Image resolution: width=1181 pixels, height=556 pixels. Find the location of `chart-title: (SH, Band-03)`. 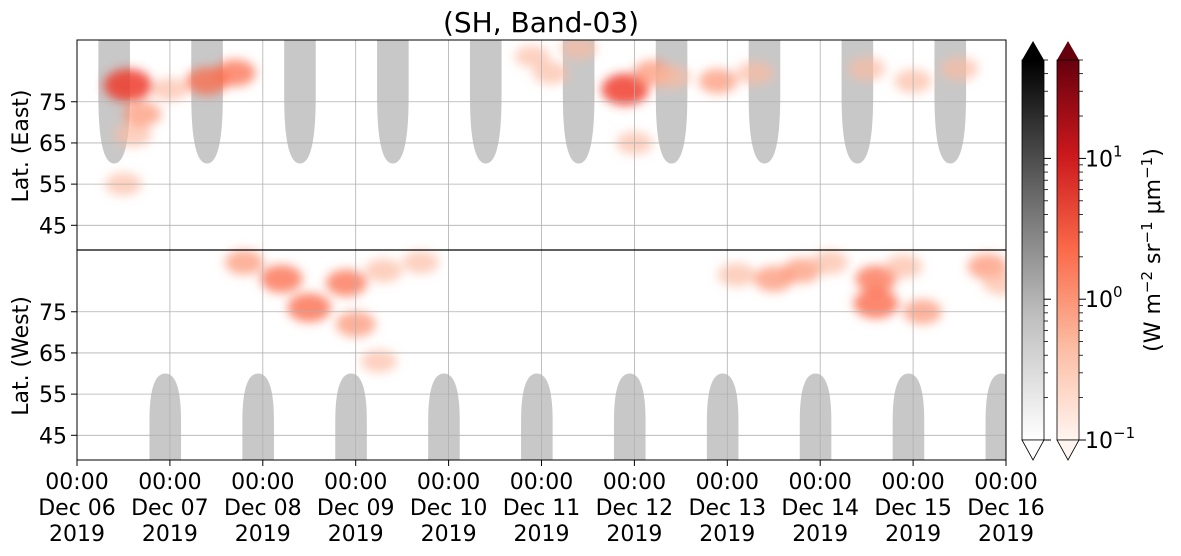

chart-title: (SH, Band-03) is located at coordinates (541, 22).